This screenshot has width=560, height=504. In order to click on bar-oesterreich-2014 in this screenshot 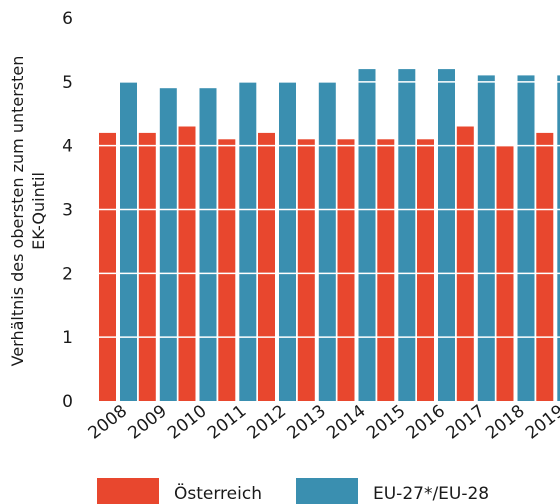, I will do `click(346, 270)`.